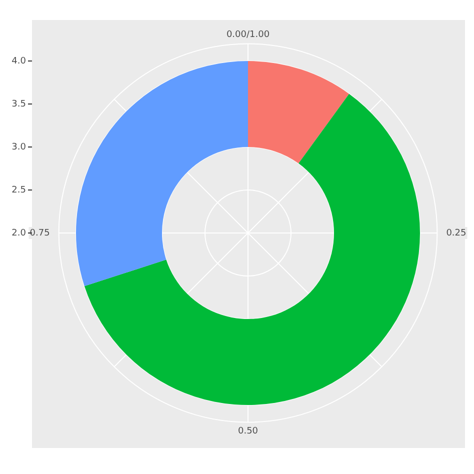 Image resolution: width=474 pixels, height=474 pixels. I want to click on text: 4.0, so click(19, 61).